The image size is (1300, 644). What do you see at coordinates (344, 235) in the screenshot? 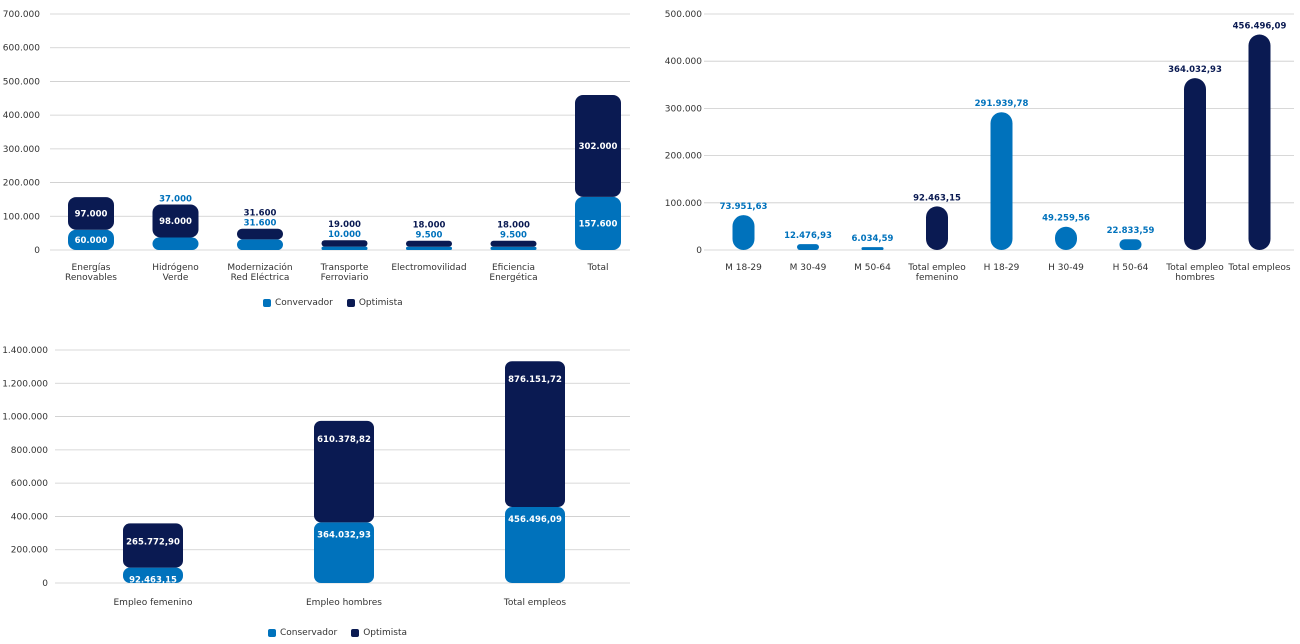
I see `data-label-conservador: 10.000` at bounding box center [344, 235].